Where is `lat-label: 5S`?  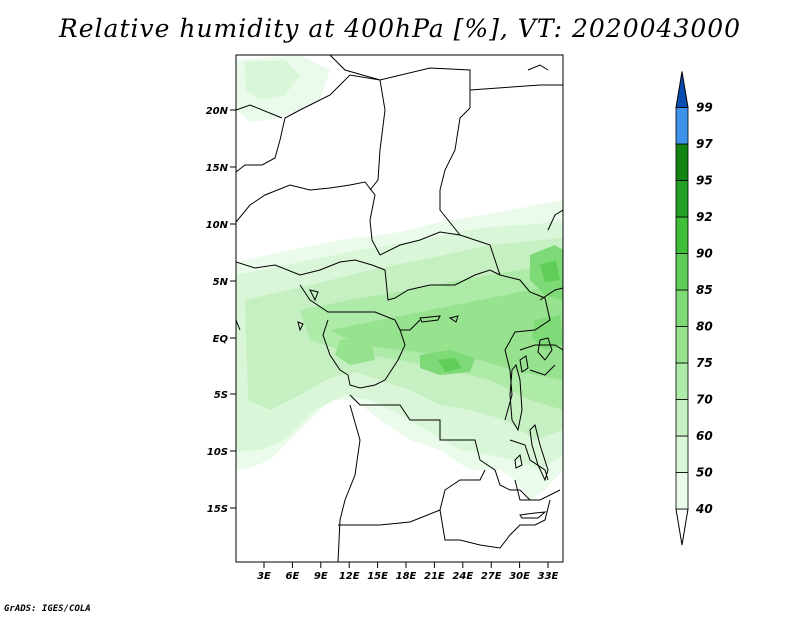 lat-label: 5S is located at coordinates (221, 395).